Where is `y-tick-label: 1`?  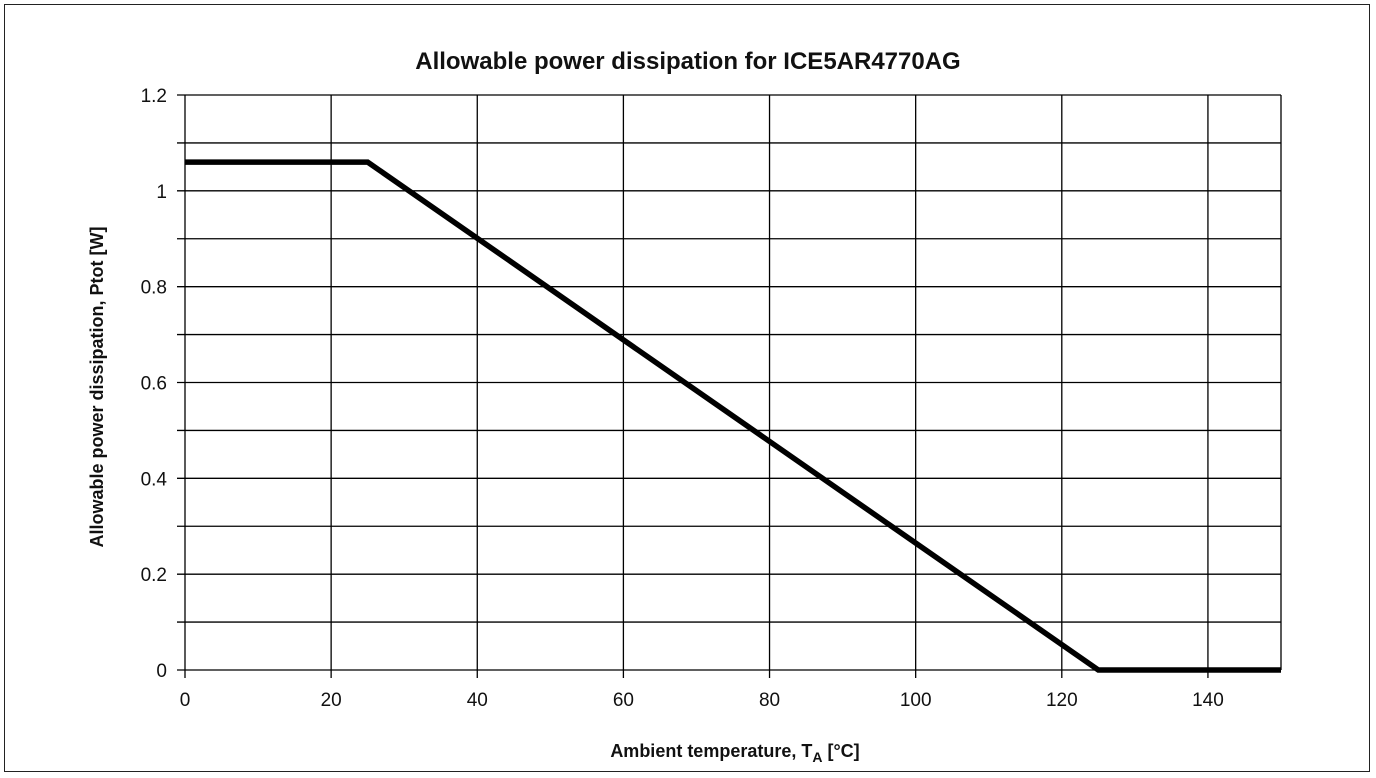 y-tick-label: 1 is located at coordinates (161, 192).